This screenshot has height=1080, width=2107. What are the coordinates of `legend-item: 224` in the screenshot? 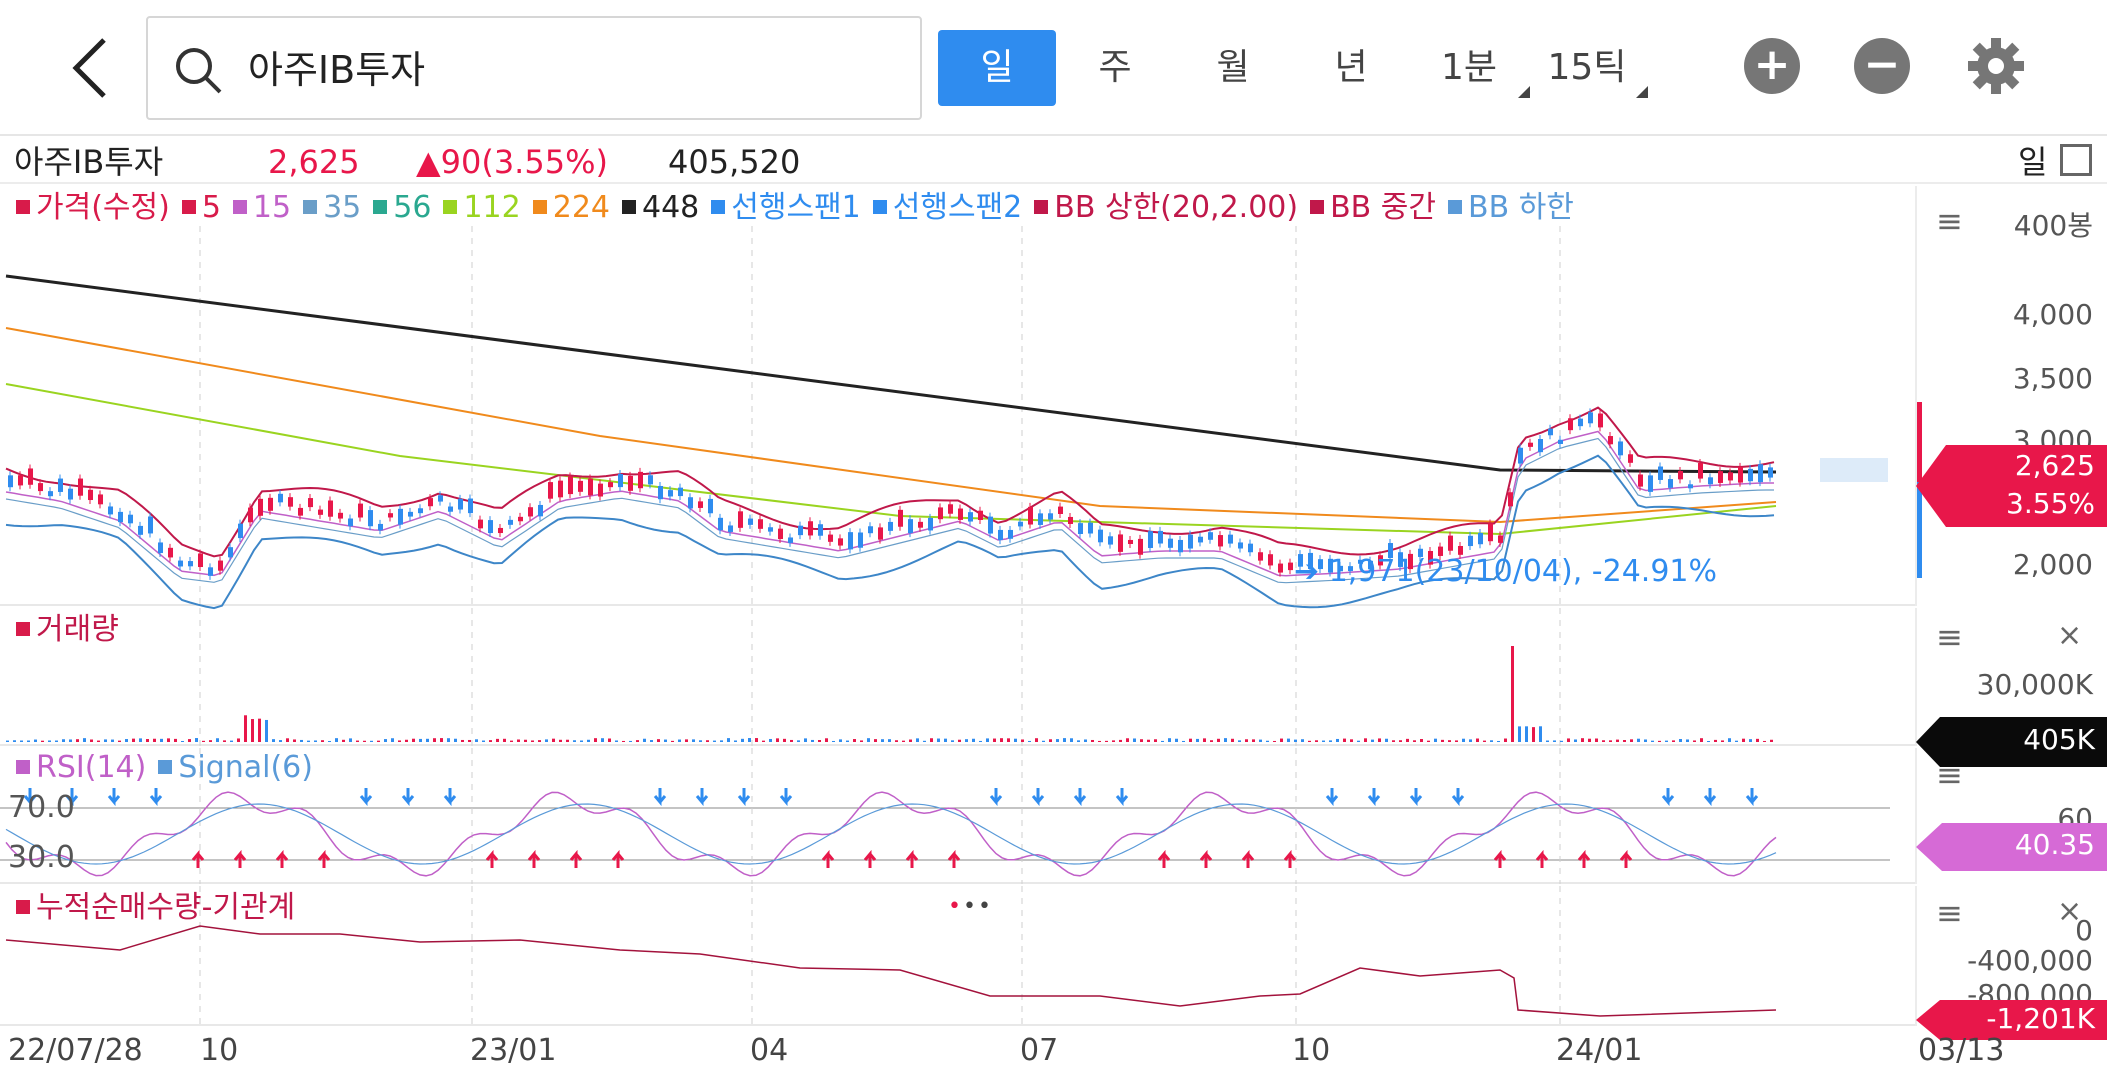 It's located at (569, 207).